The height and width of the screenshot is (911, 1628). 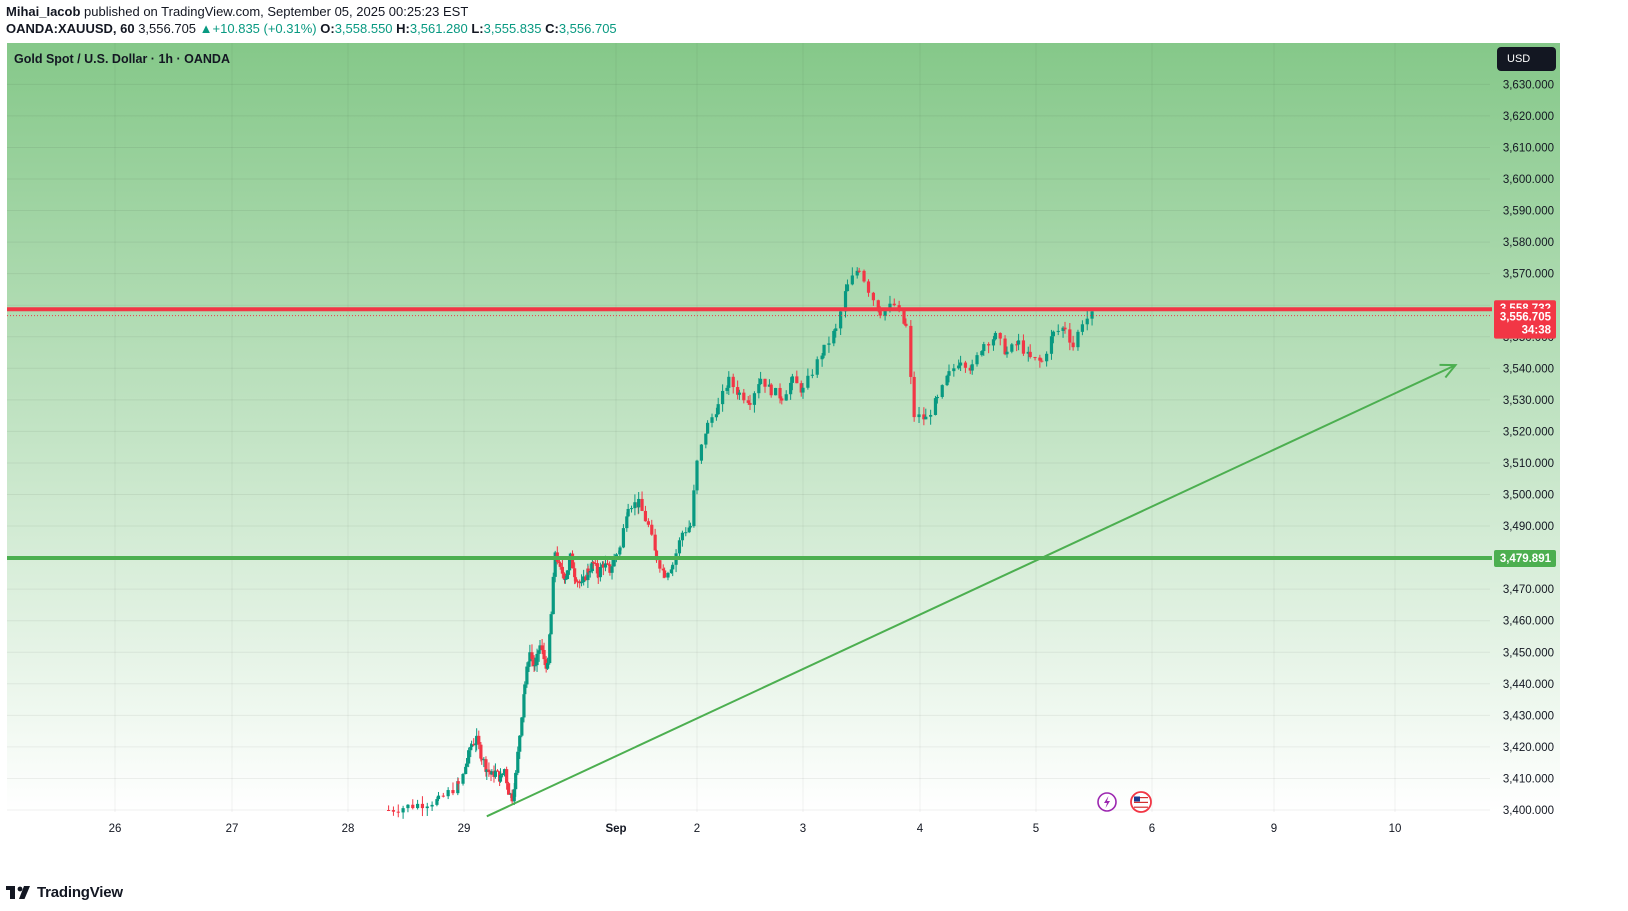 I want to click on high-value: 3,561.280, so click(x=438, y=28).